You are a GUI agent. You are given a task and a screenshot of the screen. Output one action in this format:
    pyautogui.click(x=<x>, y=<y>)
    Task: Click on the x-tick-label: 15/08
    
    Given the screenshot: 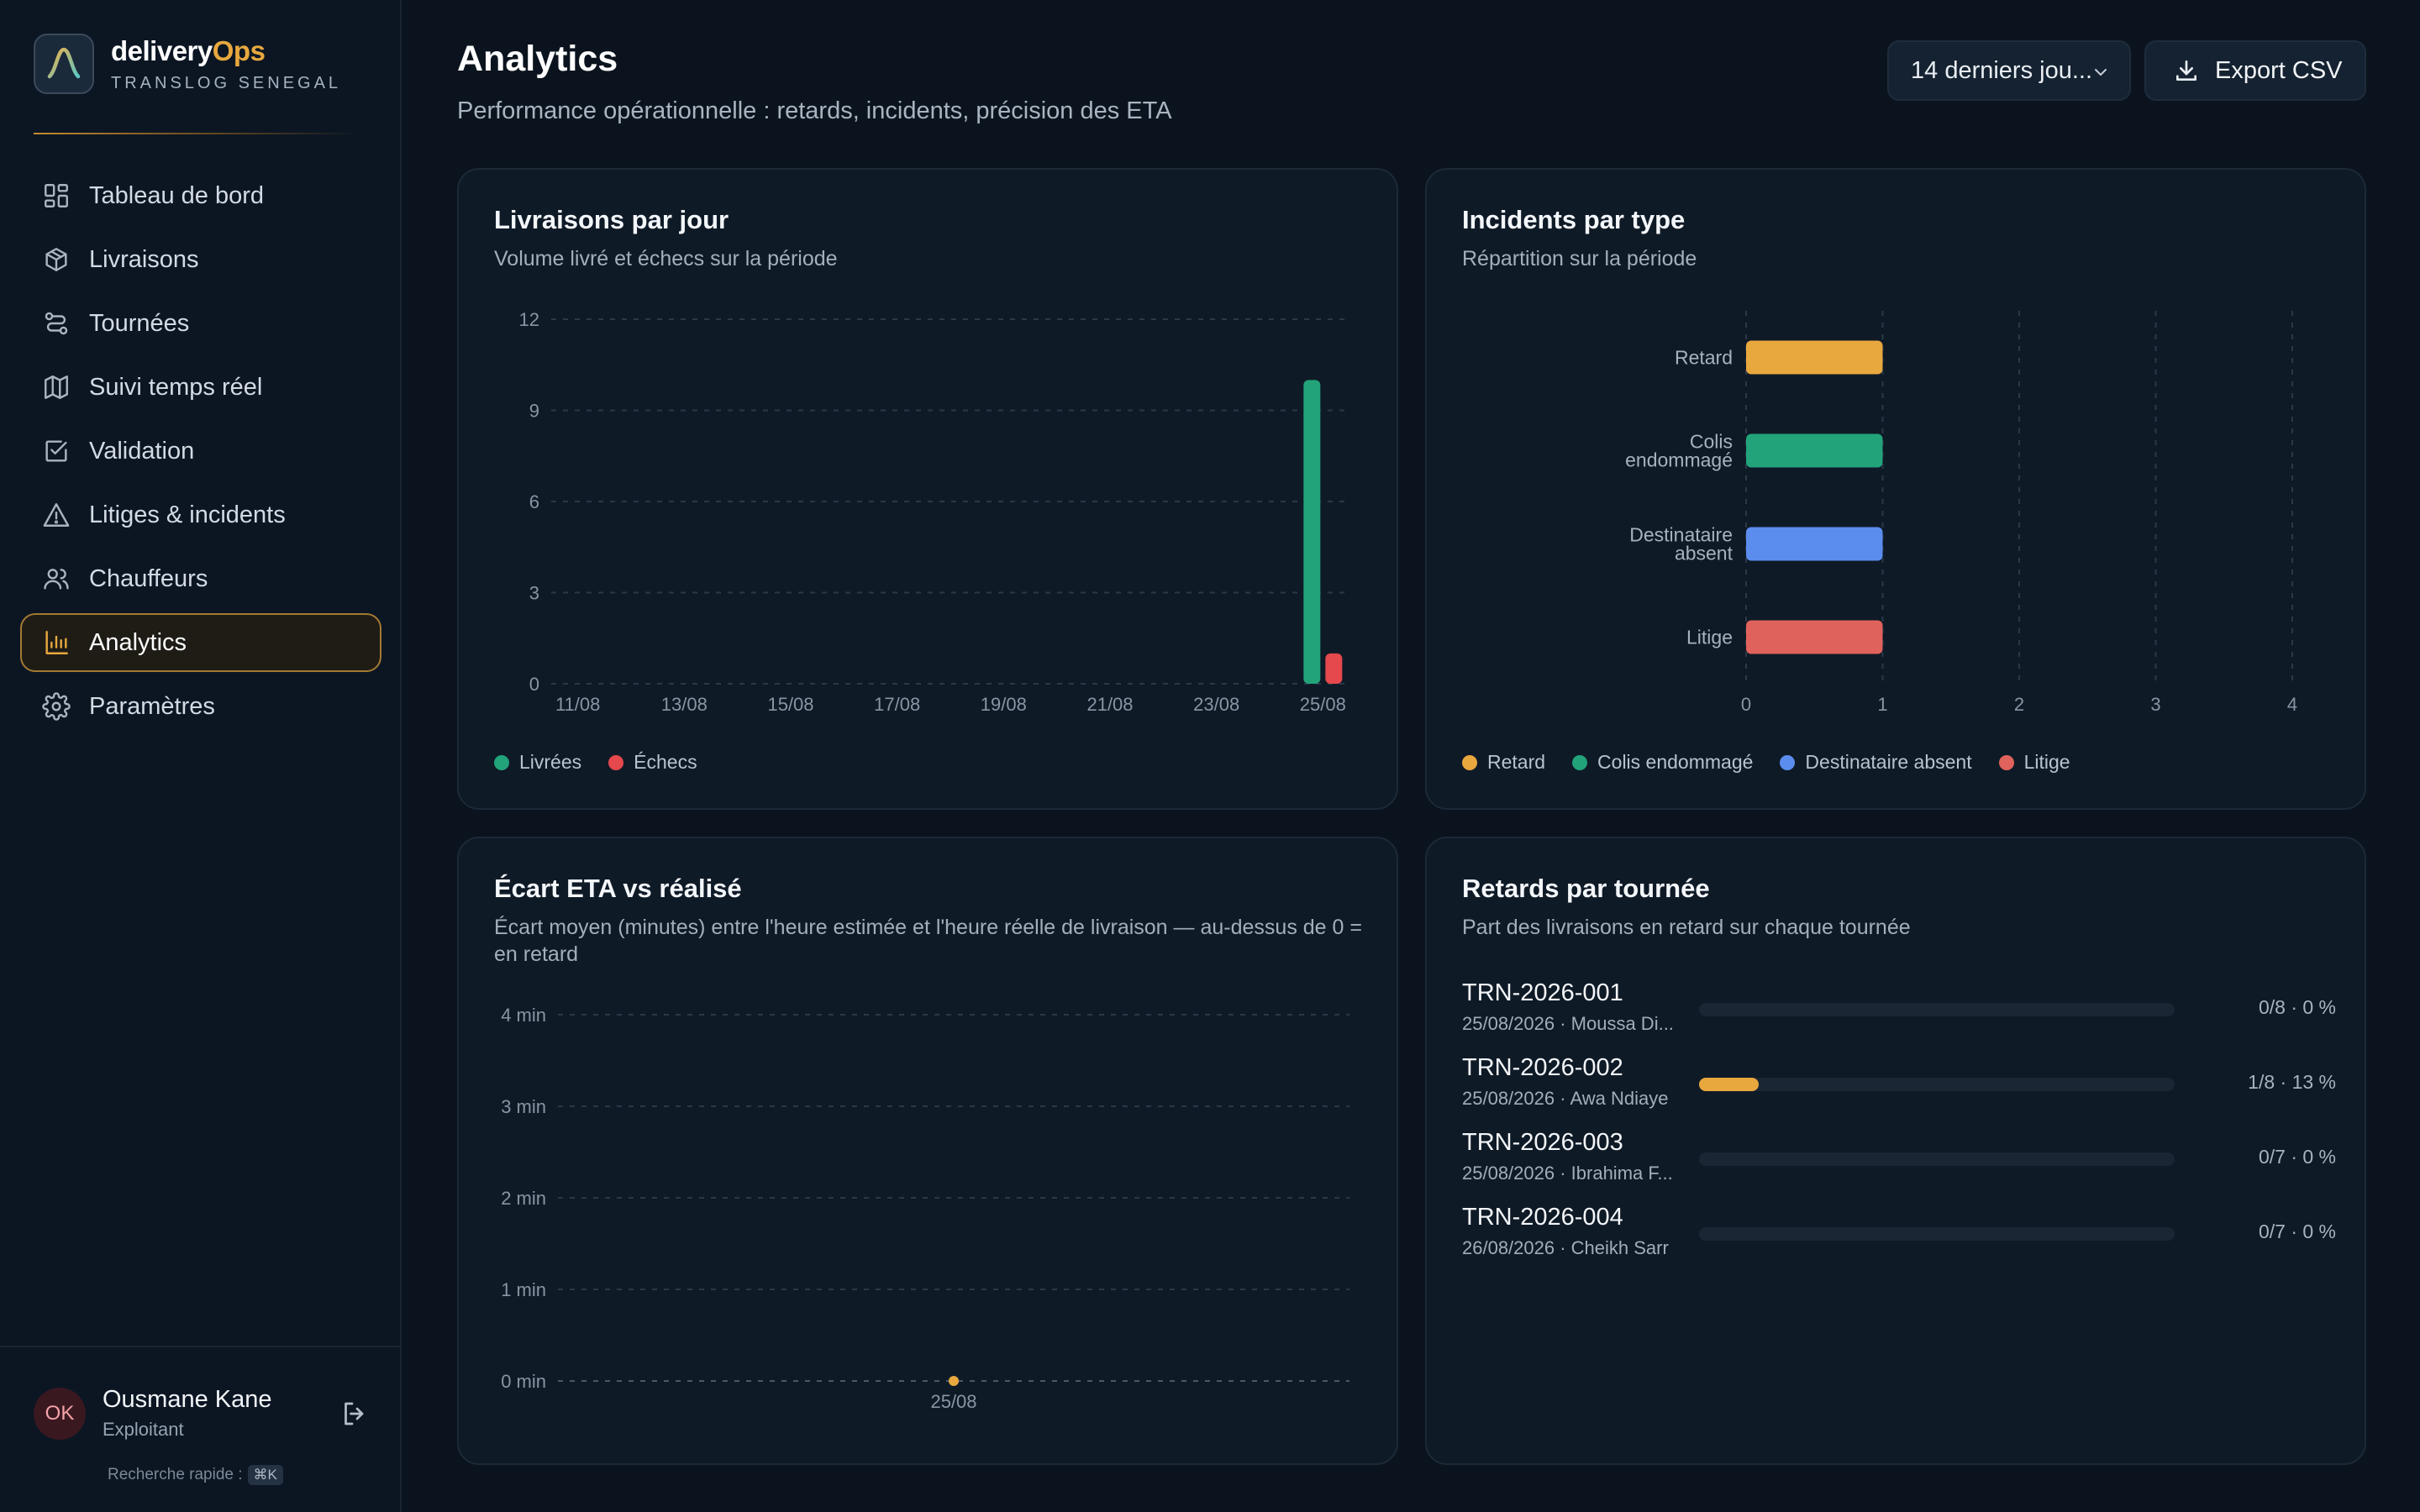 What is the action you would take?
    pyautogui.click(x=790, y=704)
    